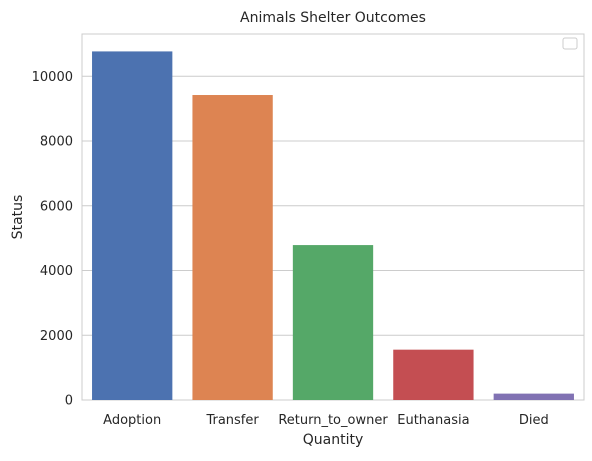  What do you see at coordinates (333, 440) in the screenshot?
I see `x-axis-label: Quantity` at bounding box center [333, 440].